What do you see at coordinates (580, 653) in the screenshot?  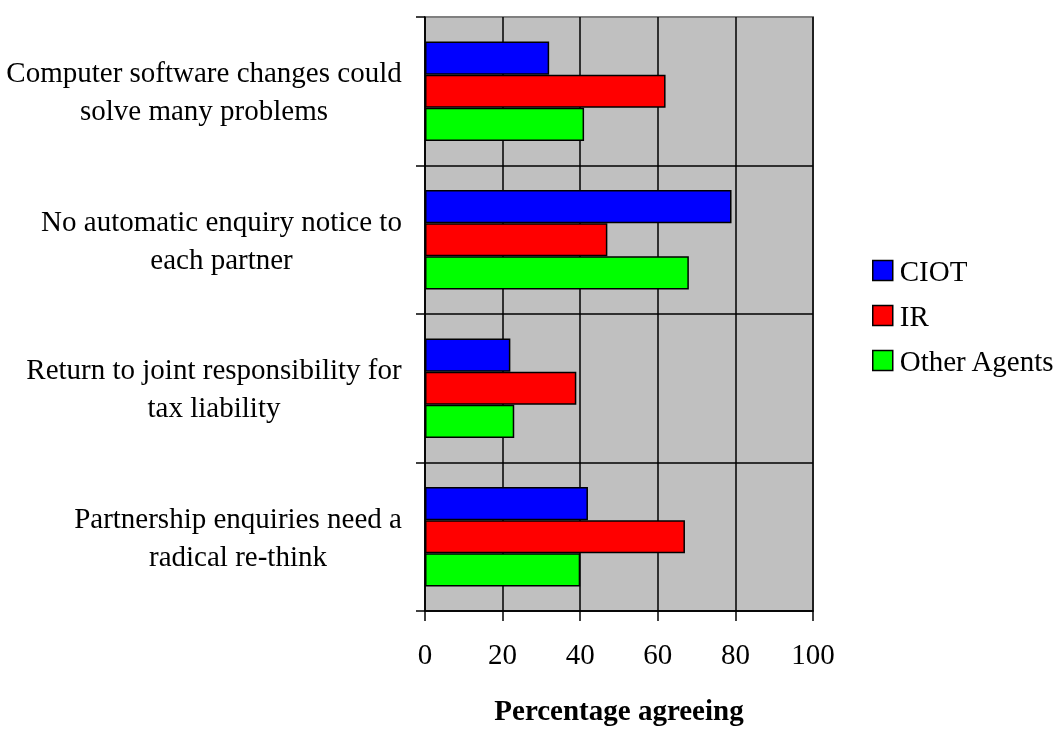 I see `x-tick-label: 40` at bounding box center [580, 653].